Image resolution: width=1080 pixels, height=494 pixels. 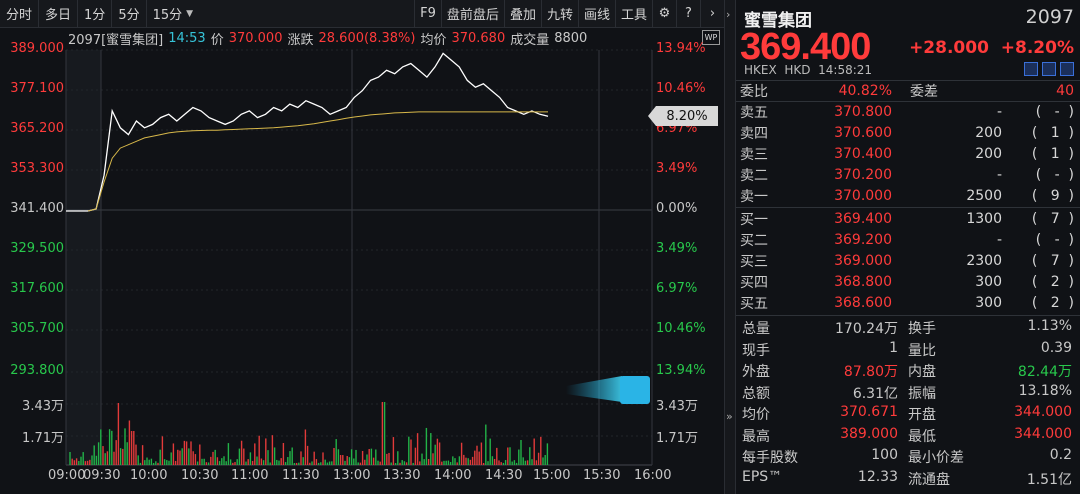 What do you see at coordinates (472, 13) in the screenshot?
I see `tool-盘前盘后: 盘前盘后` at bounding box center [472, 13].